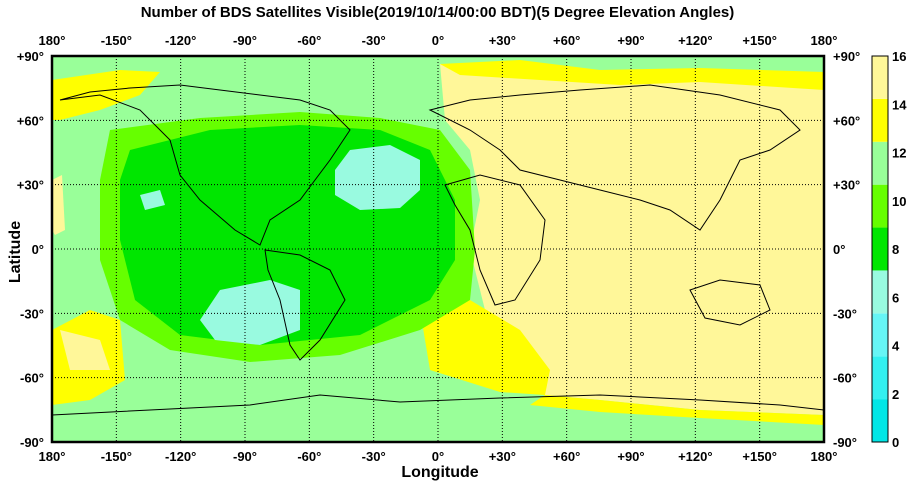 The image size is (915, 487). What do you see at coordinates (895, 442) in the screenshot?
I see `colorbar-tick-label: 0` at bounding box center [895, 442].